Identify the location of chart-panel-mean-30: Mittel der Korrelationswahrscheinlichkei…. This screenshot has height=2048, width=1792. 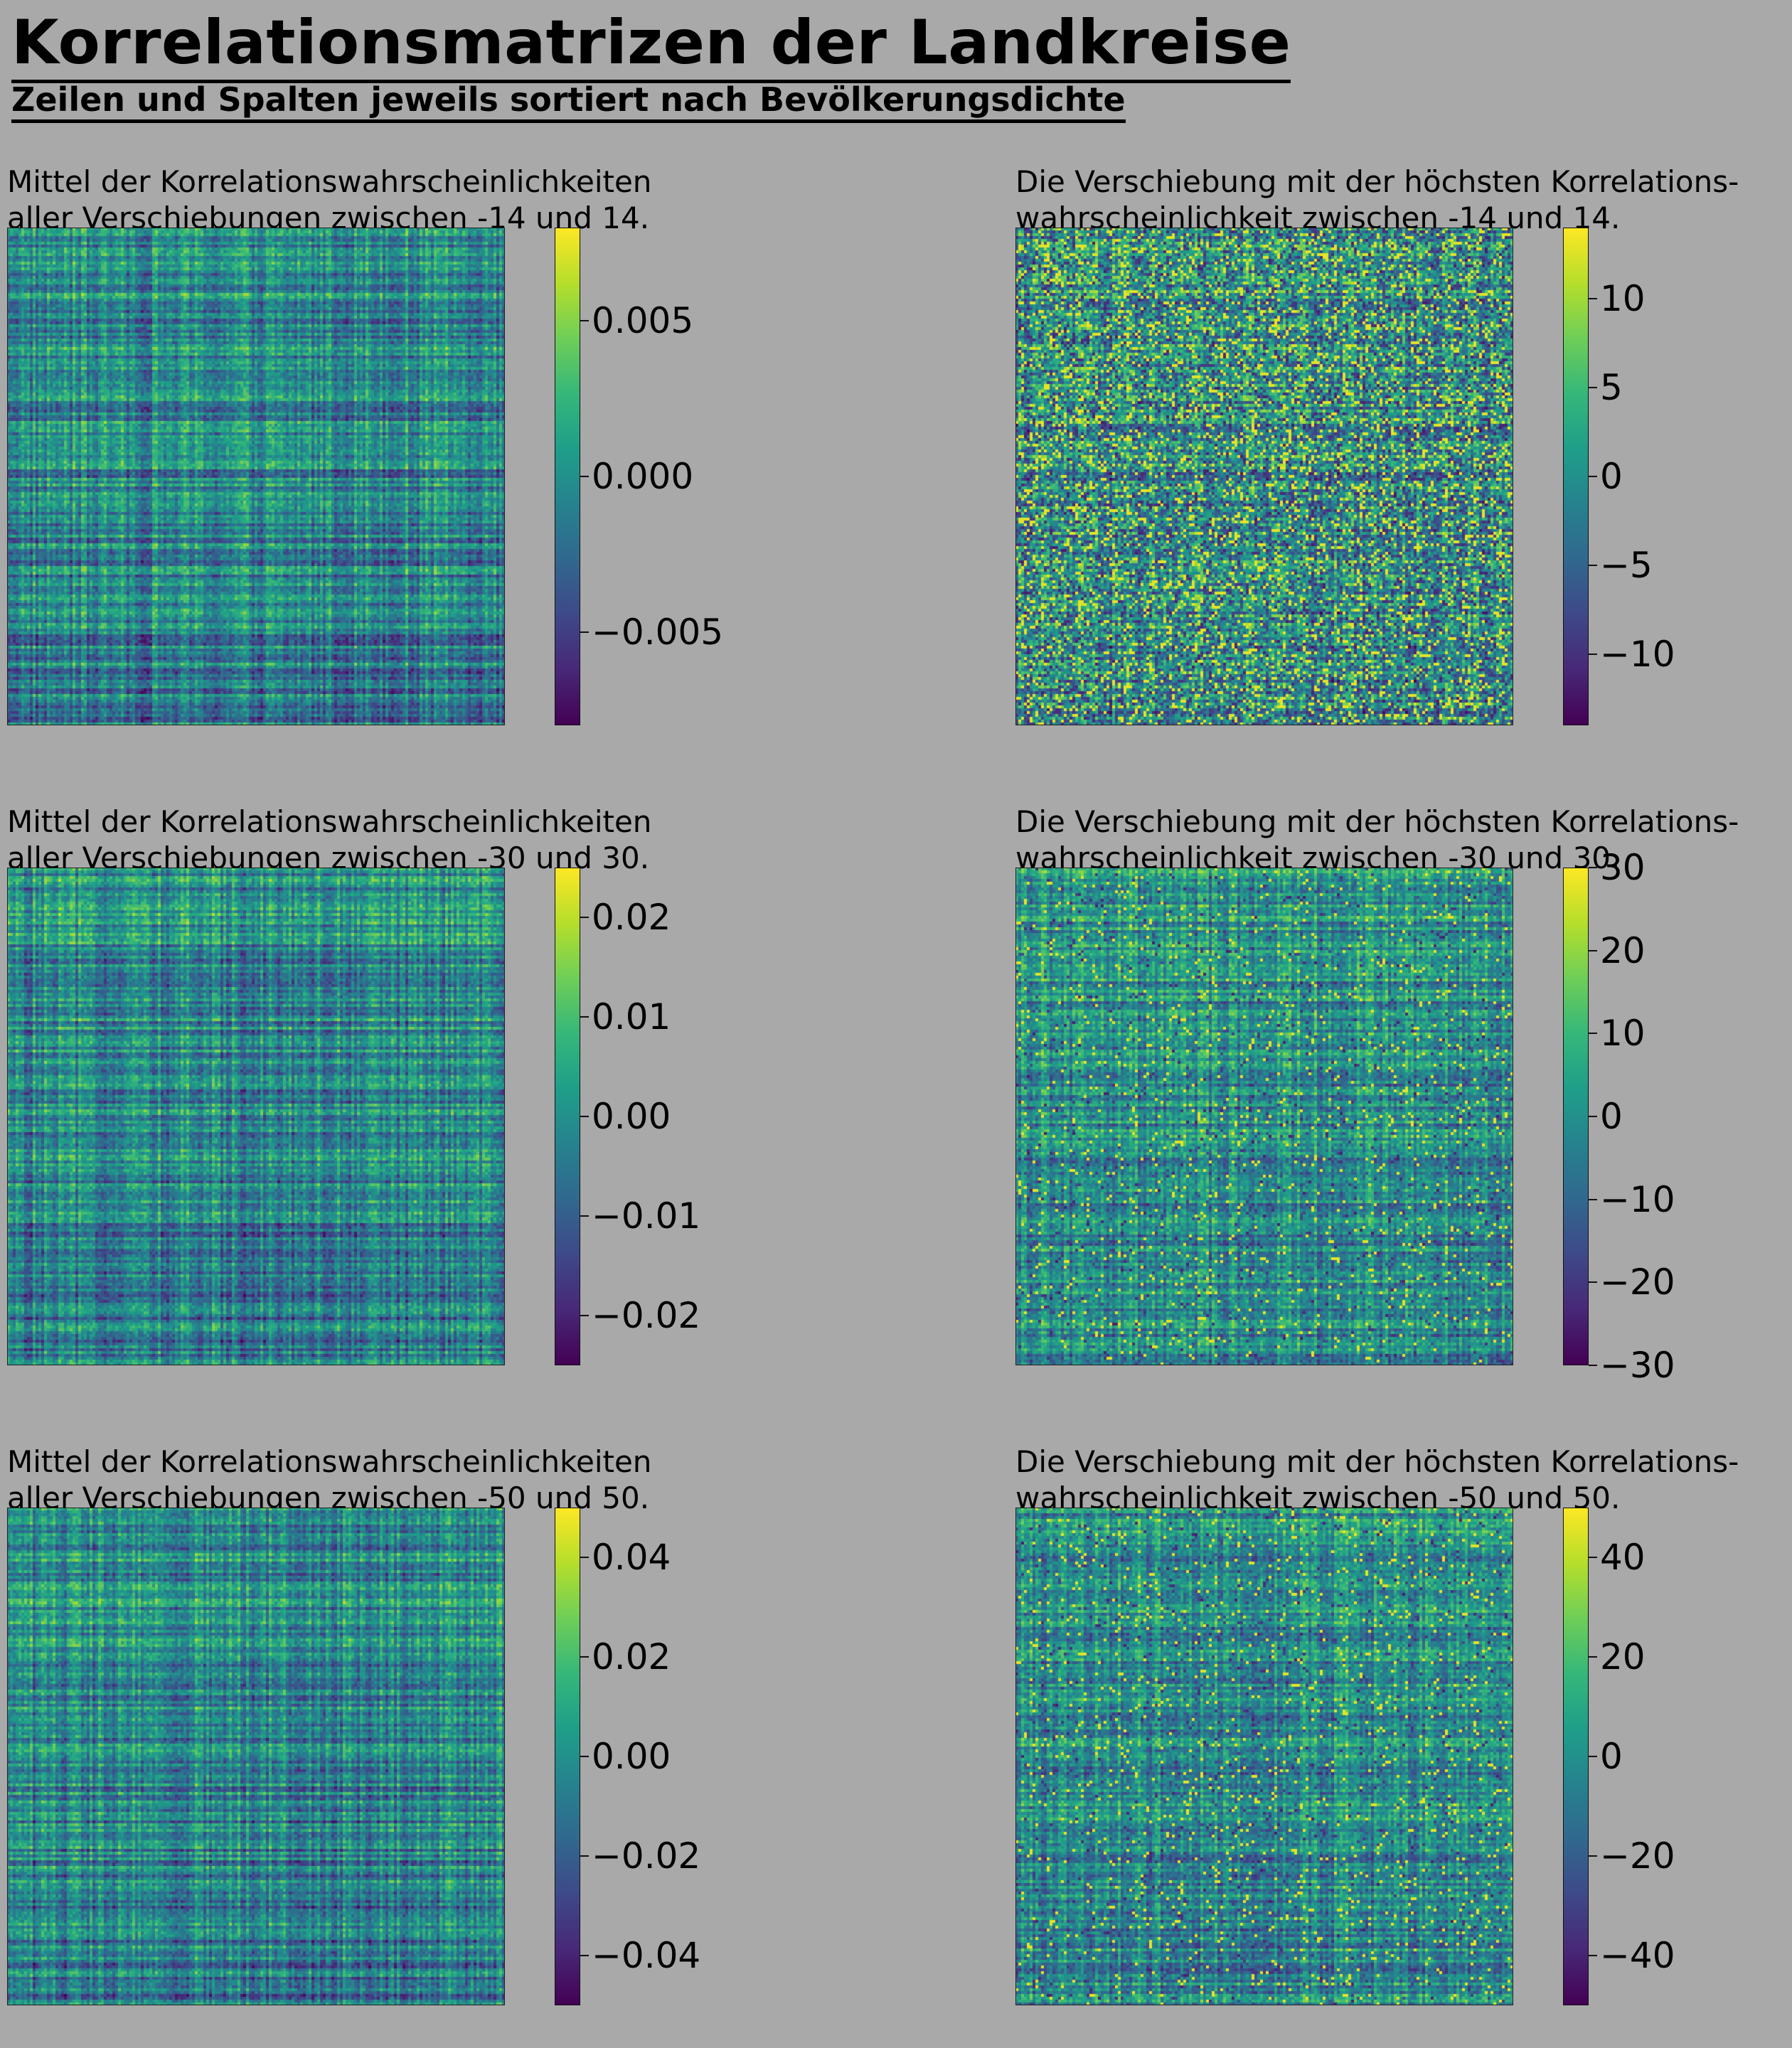
(441, 1102).